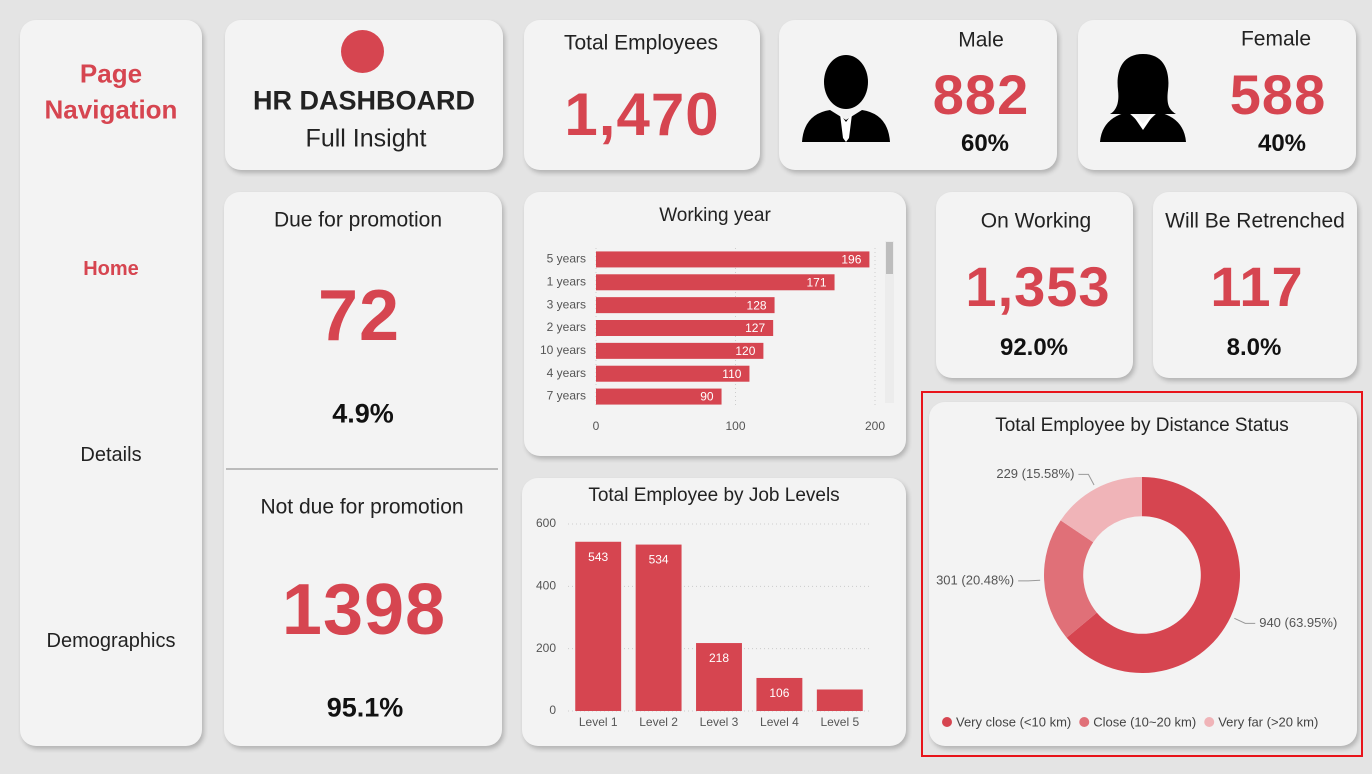 The image size is (1372, 774). Describe the element at coordinates (889, 322) in the screenshot. I see `scrollbar-track` at that location.